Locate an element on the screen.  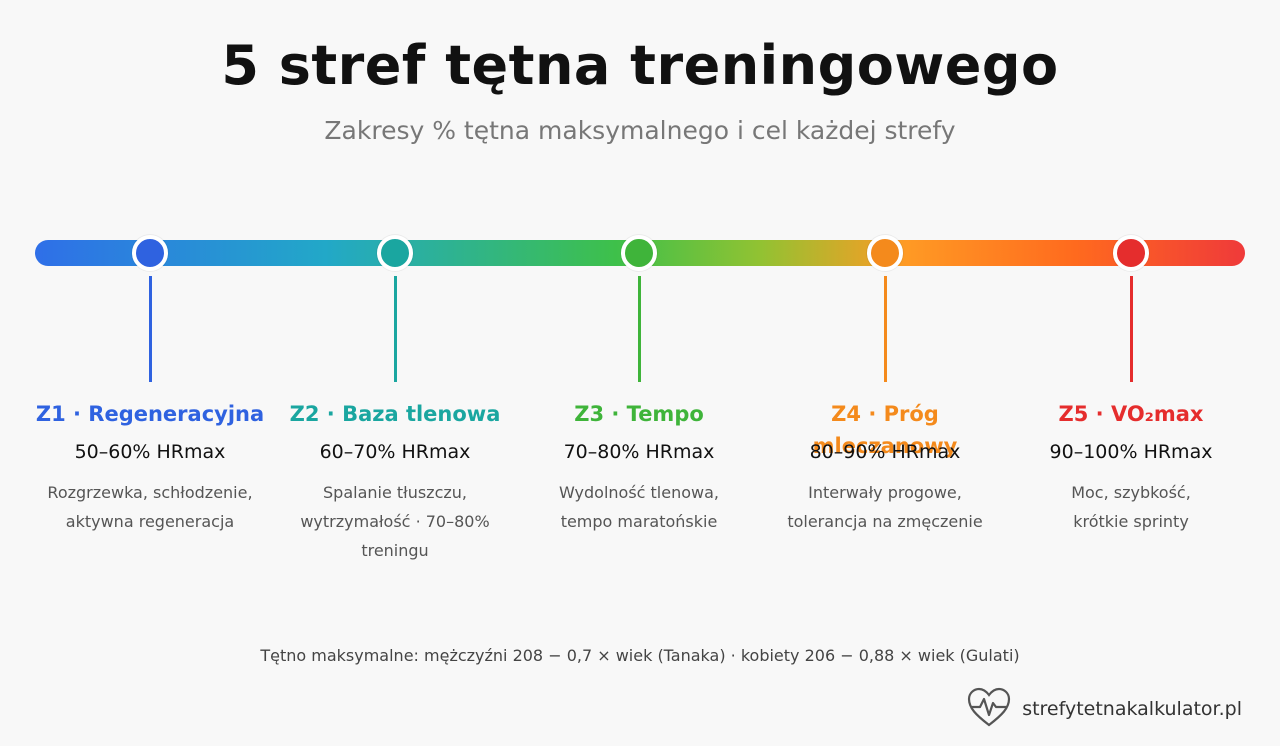
zone-5-connector is located at coordinates (1131, 329).